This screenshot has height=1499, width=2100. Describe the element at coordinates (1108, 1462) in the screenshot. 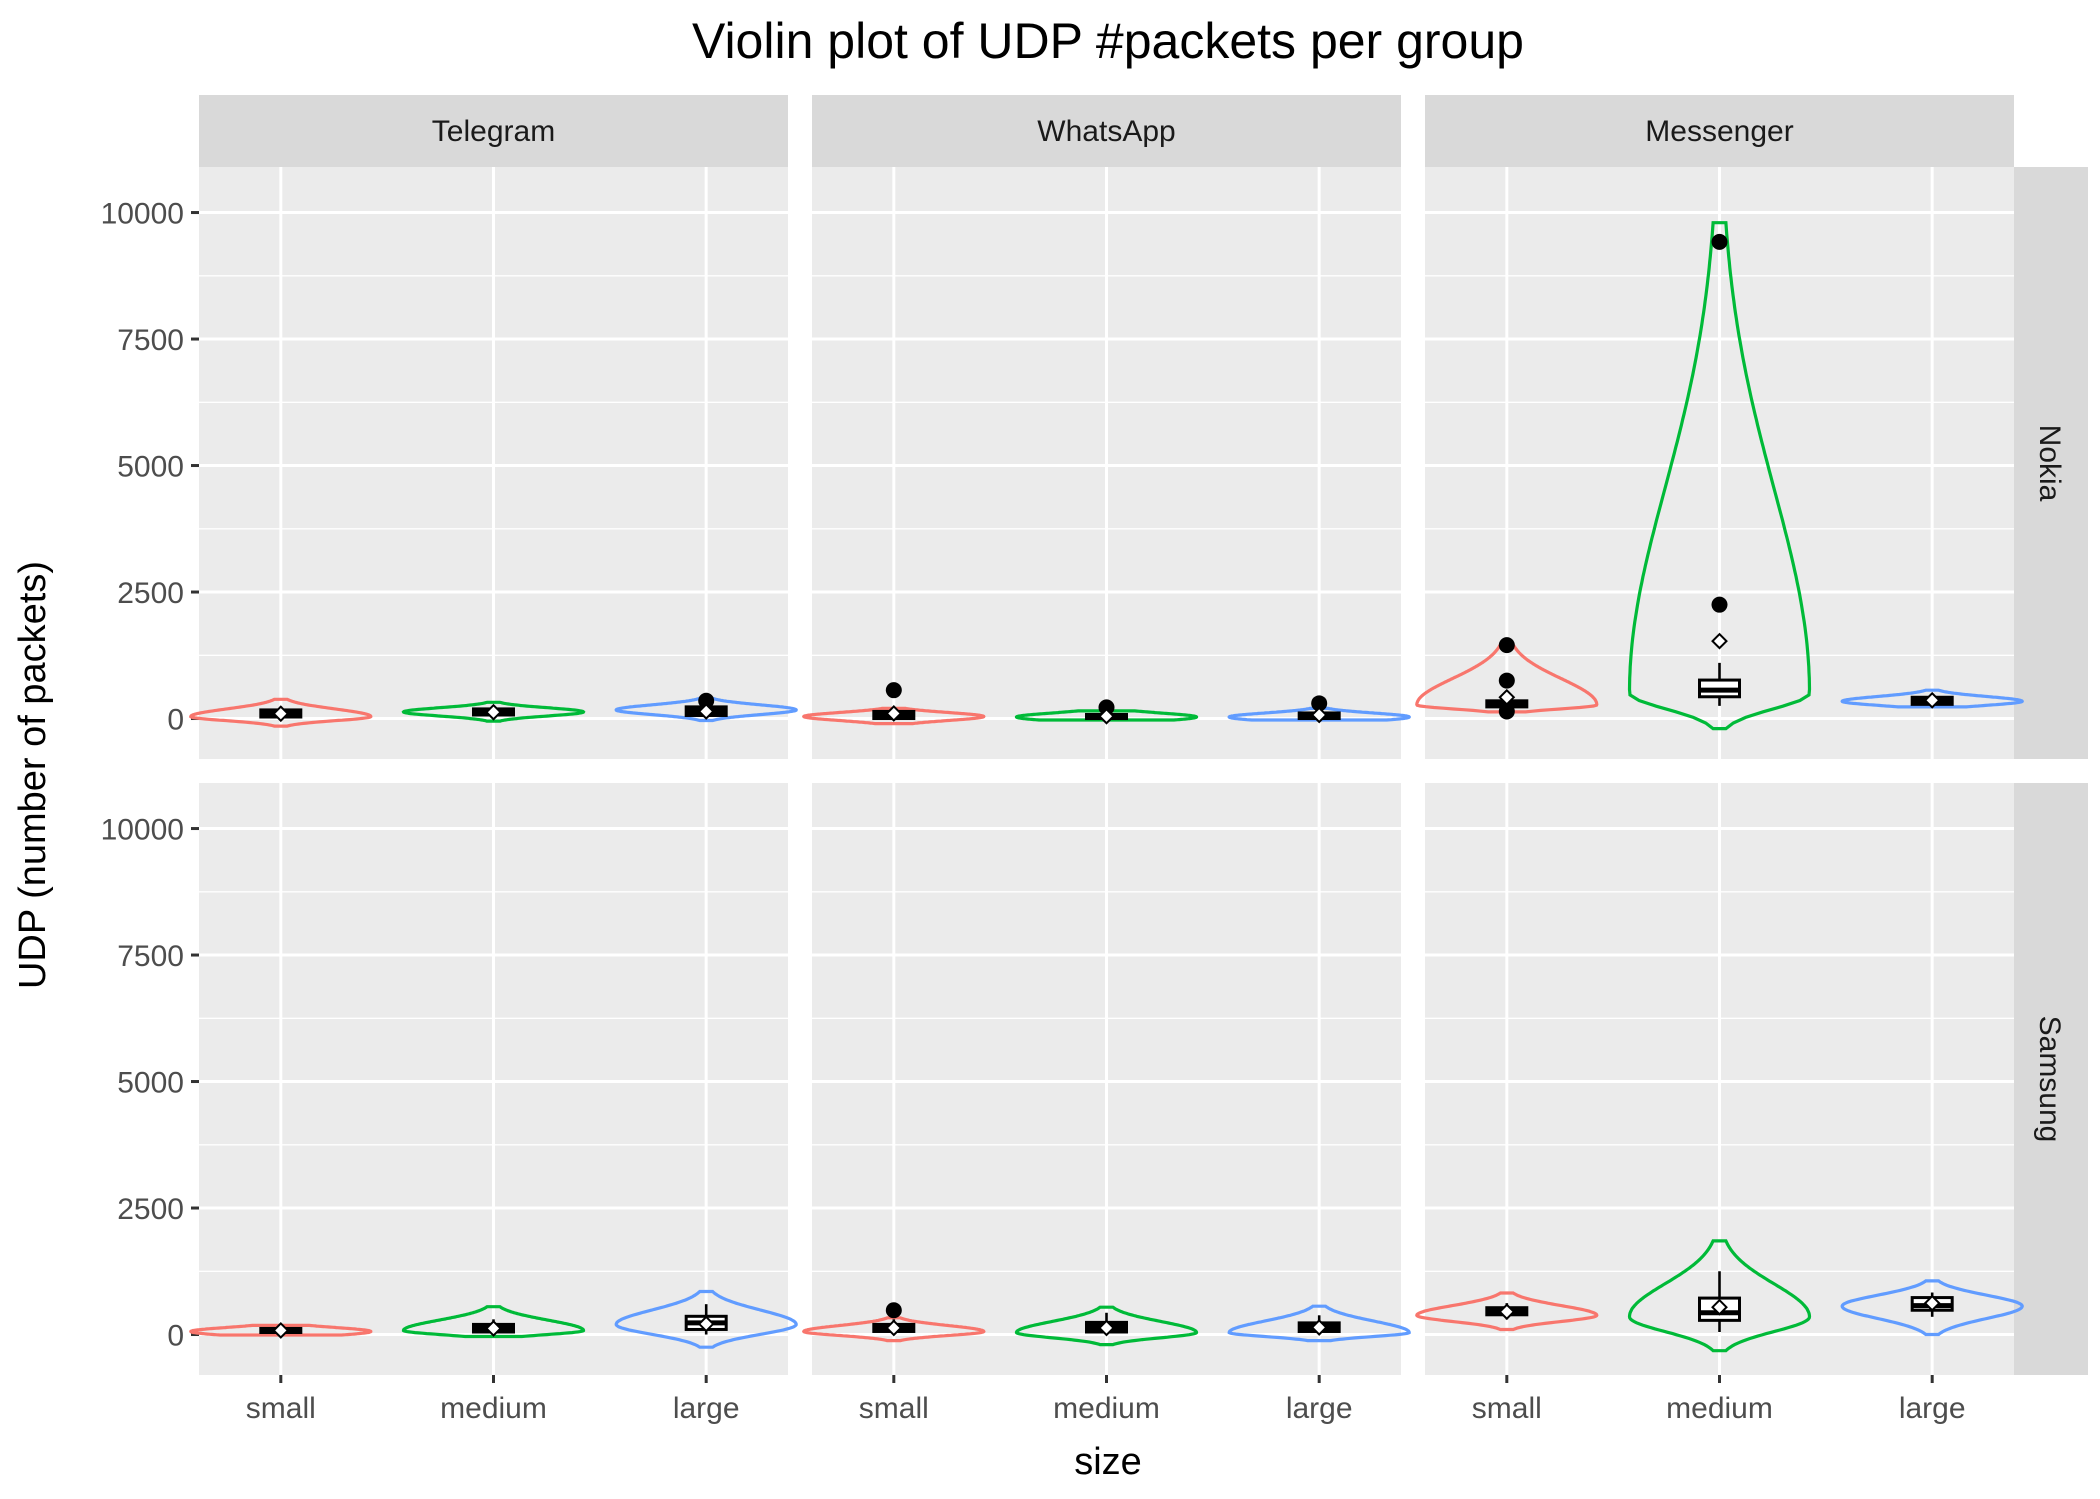

I see `x-axis-title: size` at that location.